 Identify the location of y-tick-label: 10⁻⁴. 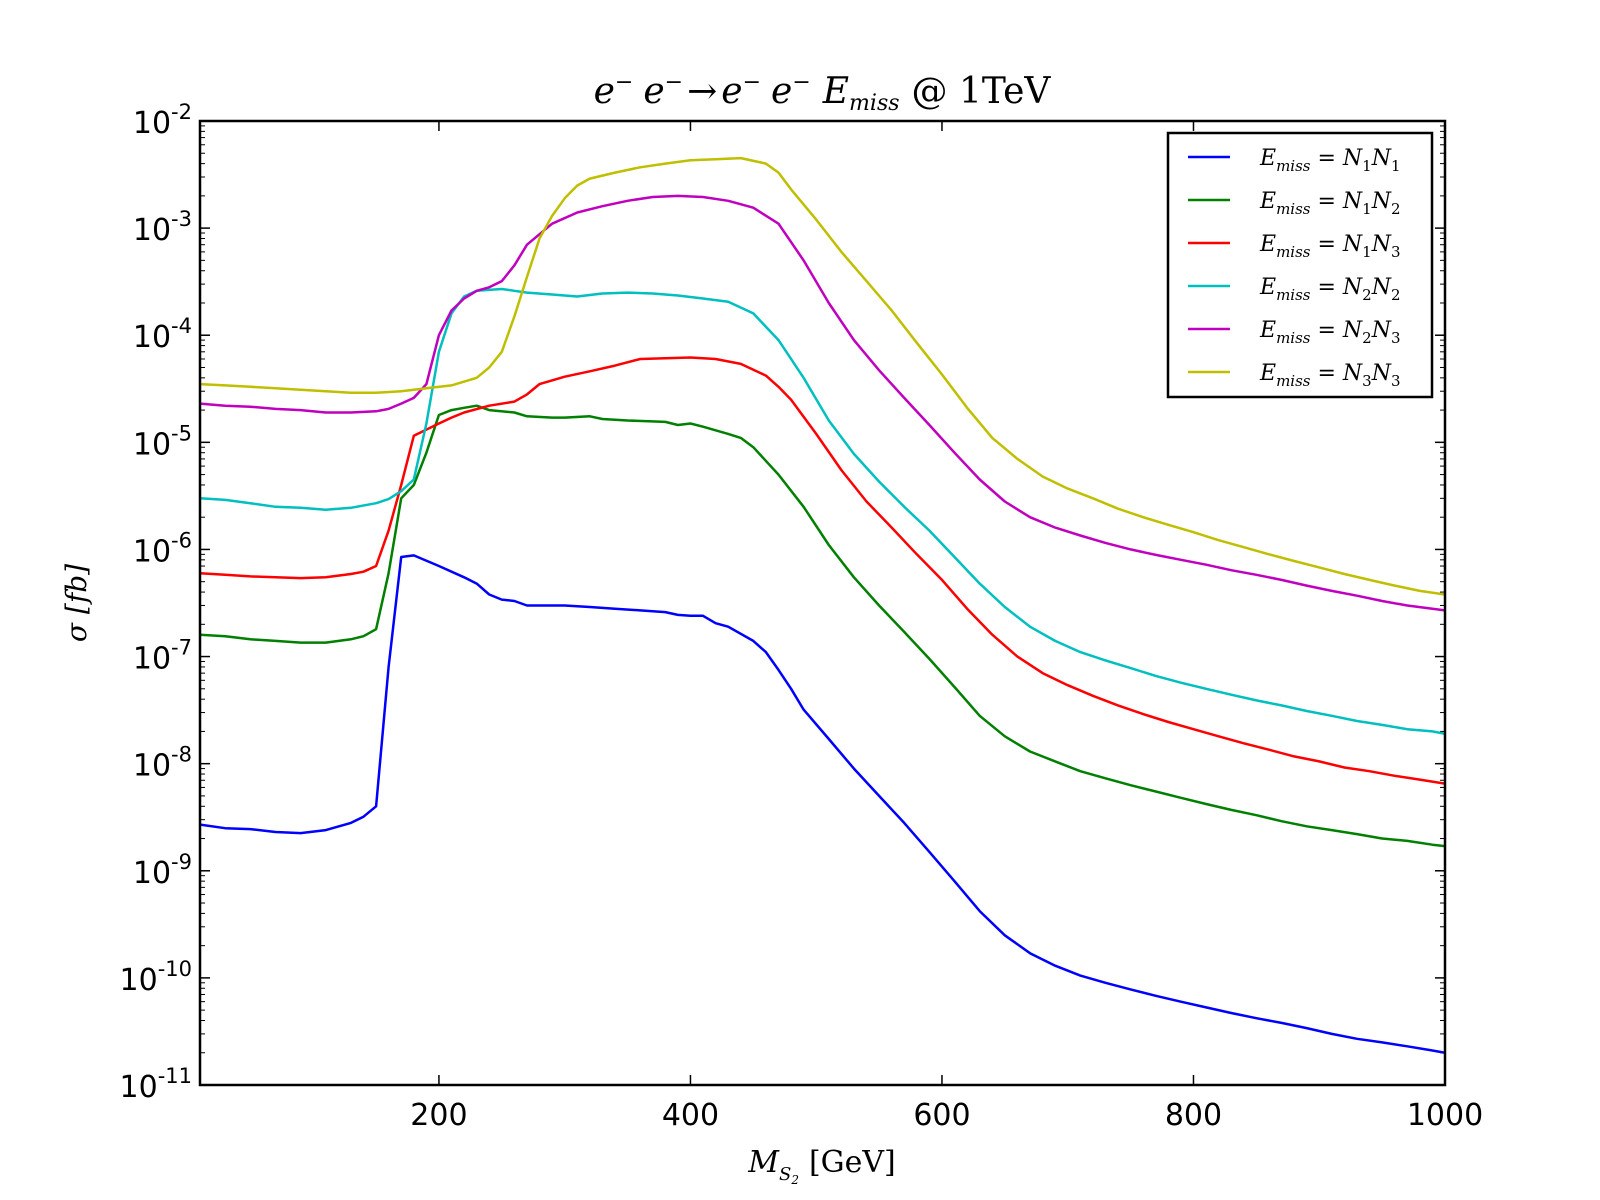
(162, 334).